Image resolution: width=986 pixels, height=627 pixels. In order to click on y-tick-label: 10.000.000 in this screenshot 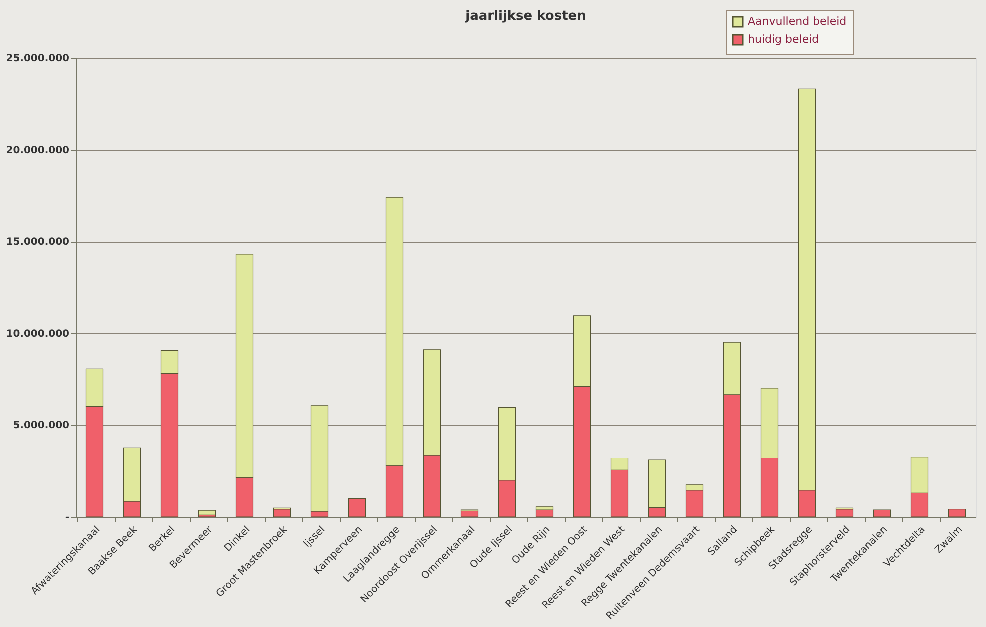, I will do `click(38, 334)`.